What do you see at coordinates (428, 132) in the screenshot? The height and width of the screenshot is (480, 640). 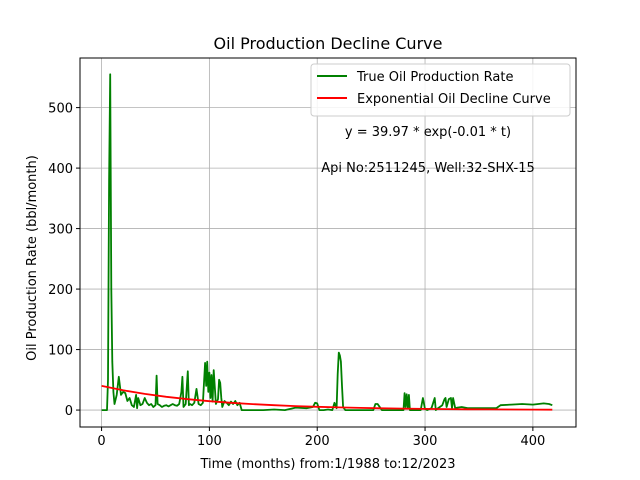 I see `equation-annotation: y = 39.97 * exp(-0.01 * t)` at bounding box center [428, 132].